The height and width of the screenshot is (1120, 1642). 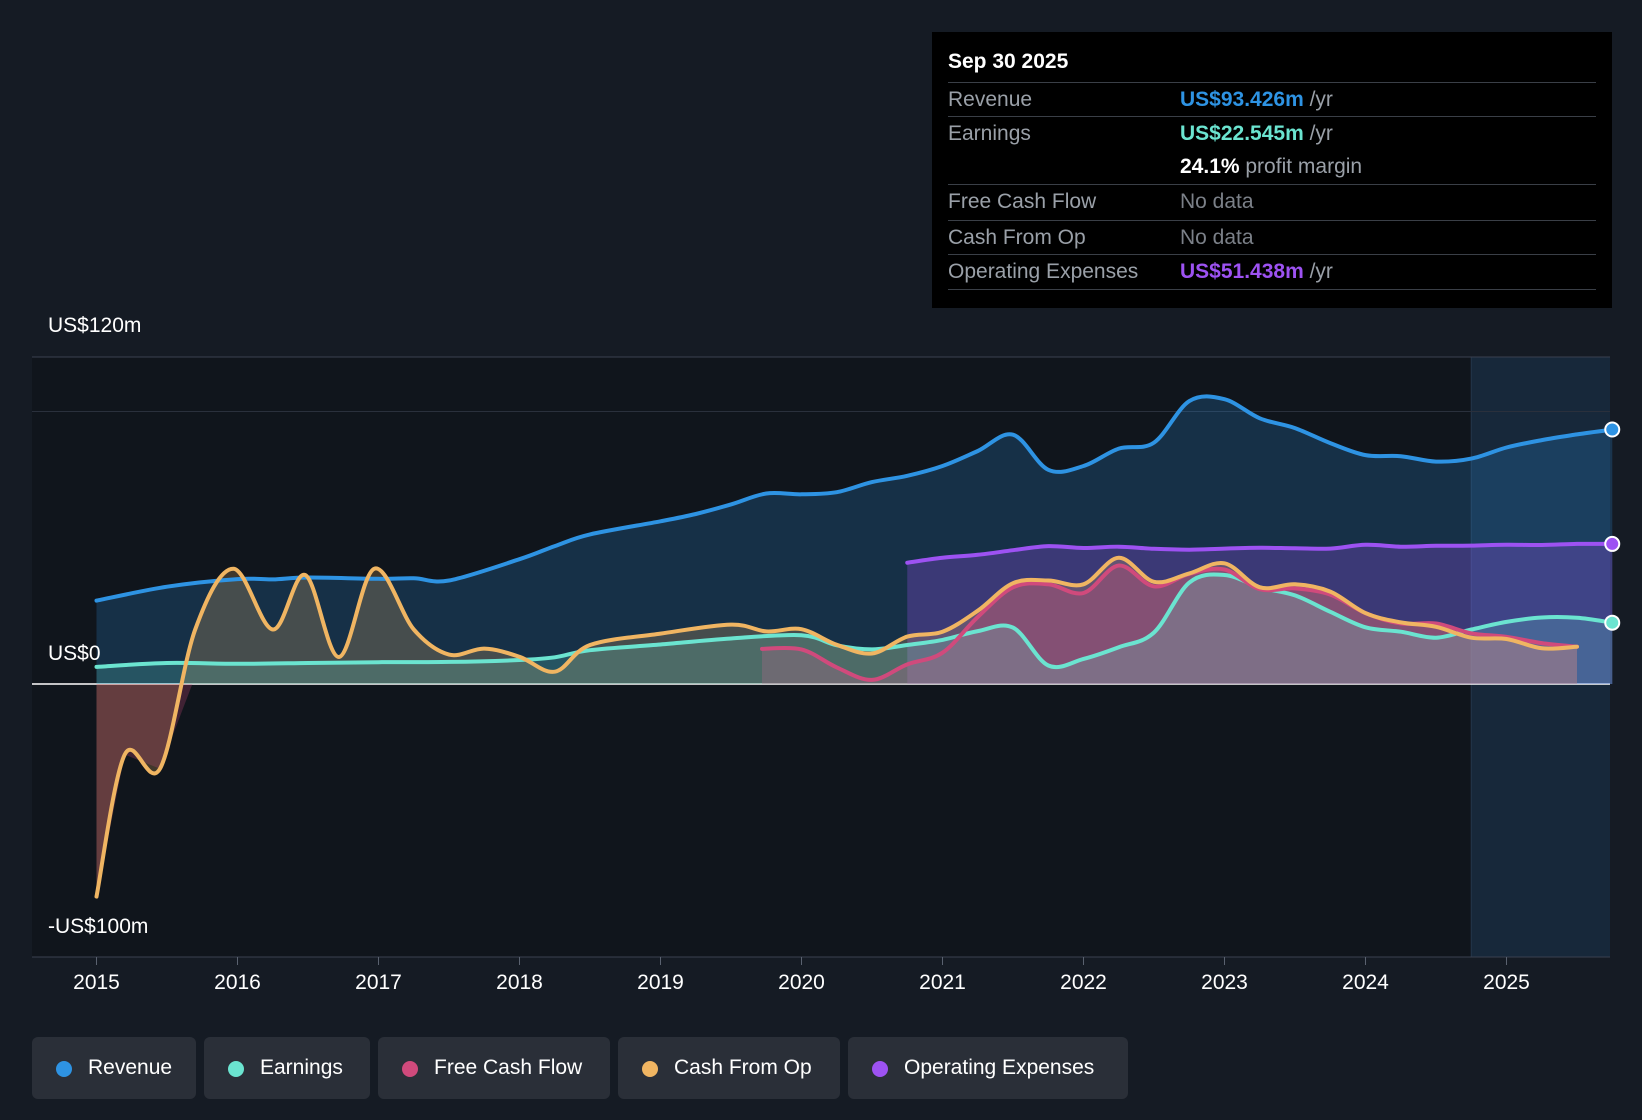 What do you see at coordinates (743, 1067) in the screenshot?
I see `legend-label: Cash From Op` at bounding box center [743, 1067].